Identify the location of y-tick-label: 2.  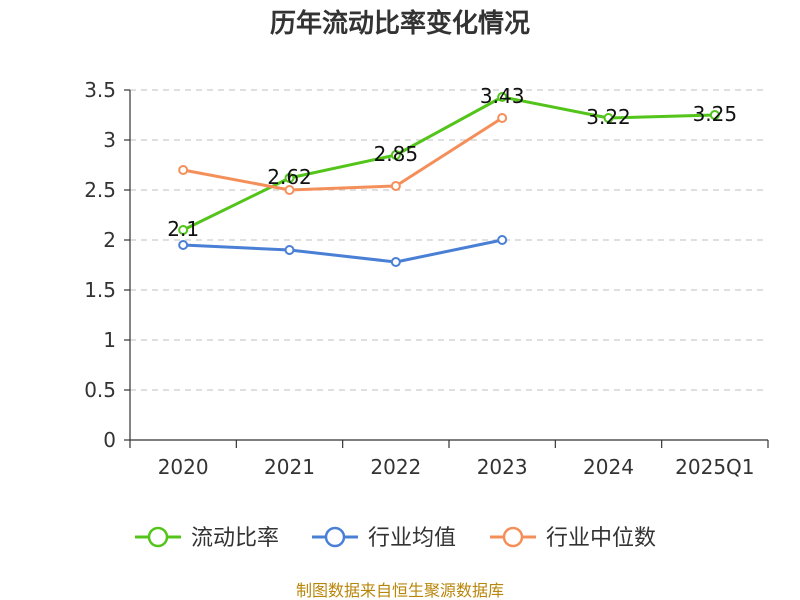
(109, 240).